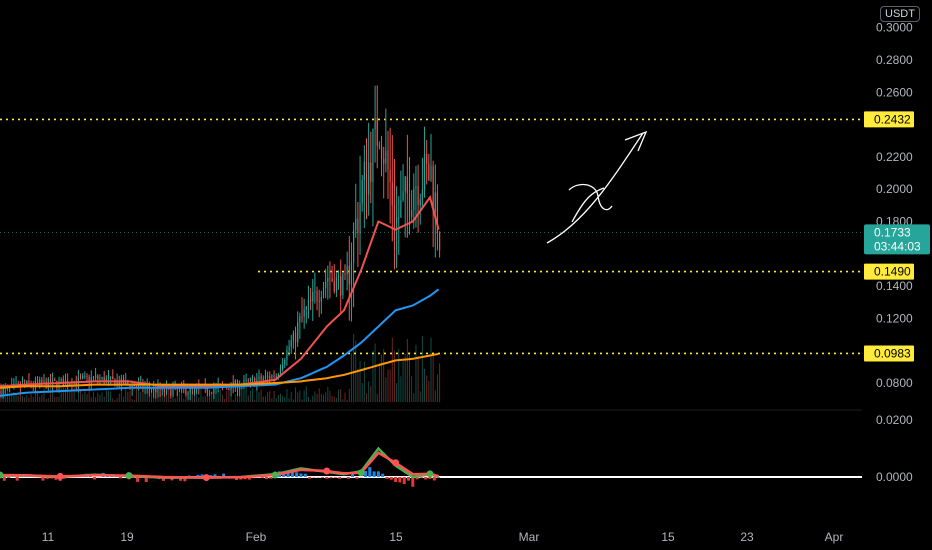  What do you see at coordinates (443, 537) in the screenshot?
I see `time-axis: 11 19 Feb 15 Mar 15 23 Apr` at bounding box center [443, 537].